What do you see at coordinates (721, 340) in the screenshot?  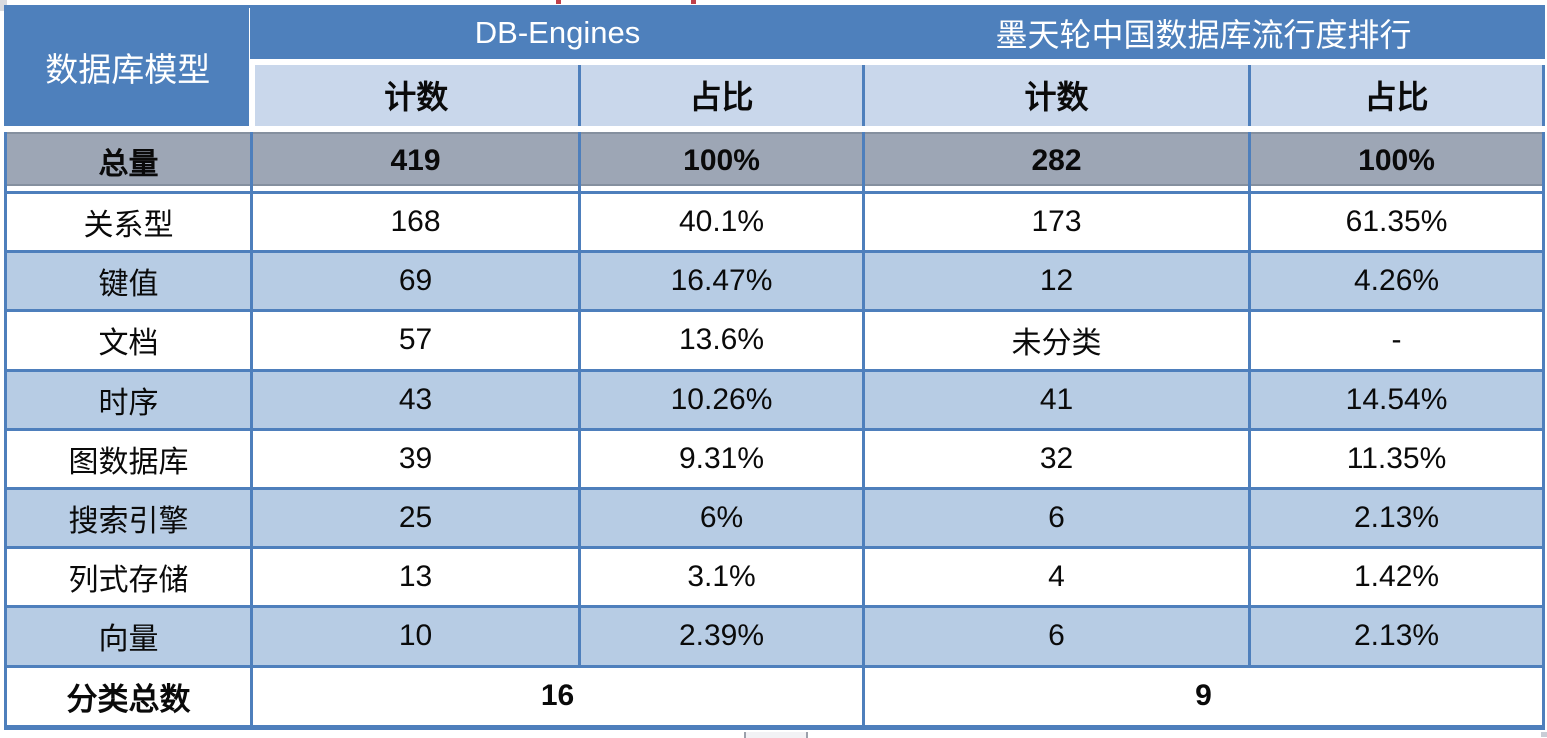 I see `cell-db-share: 13.6%` at bounding box center [721, 340].